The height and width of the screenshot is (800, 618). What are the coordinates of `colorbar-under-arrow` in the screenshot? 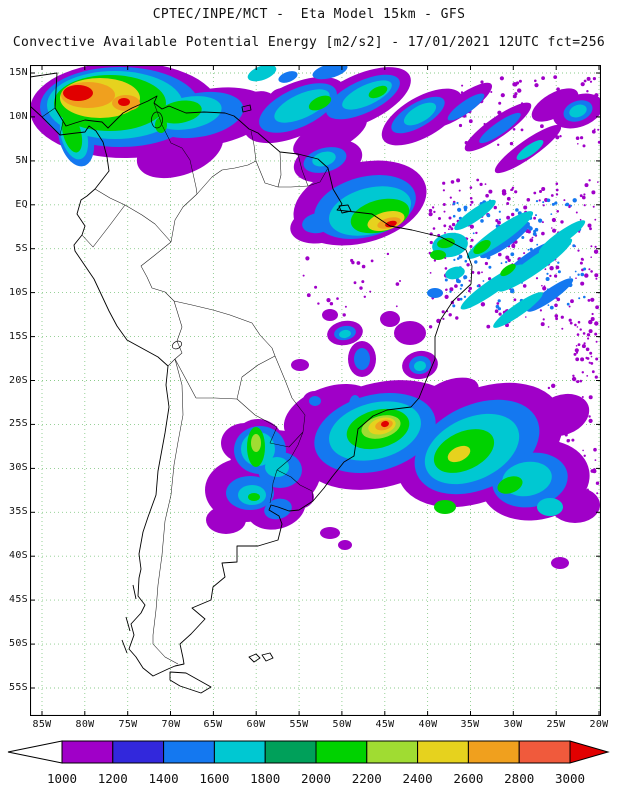 It's located at (35, 752).